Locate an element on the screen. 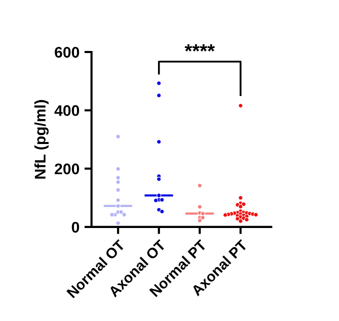 This screenshot has width=339, height=321. y-tick-label: 400 is located at coordinates (67, 110).